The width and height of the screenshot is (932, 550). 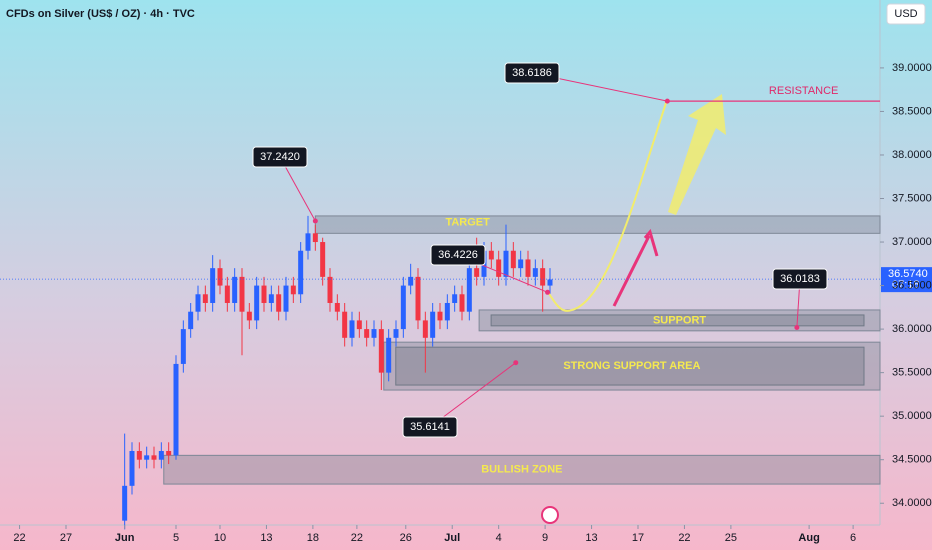 I want to click on y-tick-label: 35.5000, so click(x=912, y=373).